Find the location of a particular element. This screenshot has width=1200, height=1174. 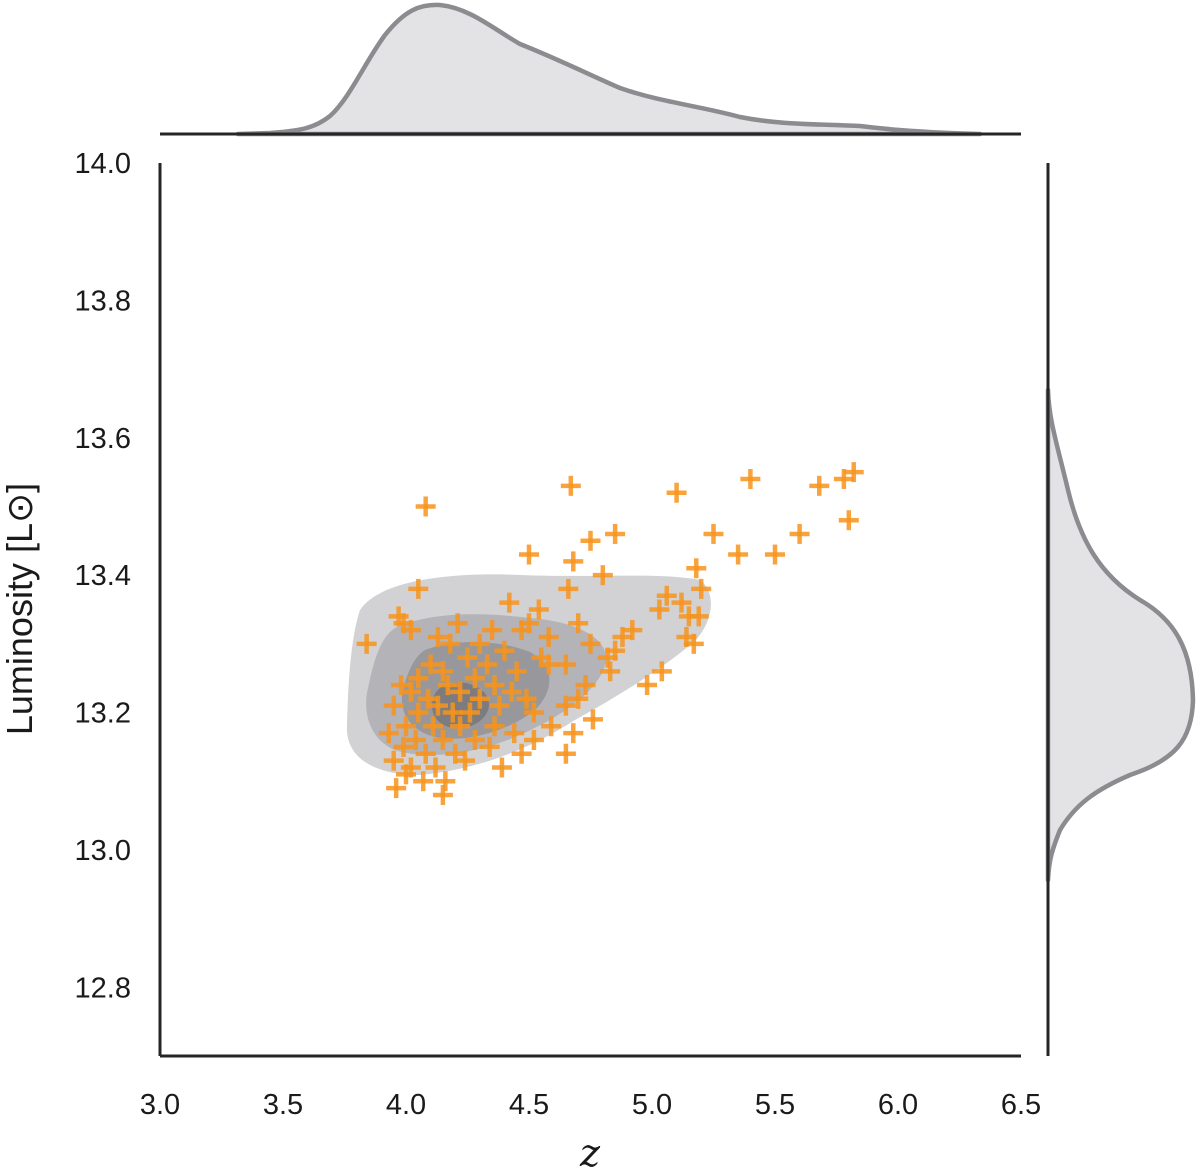

x-tick-label: 3.5 is located at coordinates (283, 1105).